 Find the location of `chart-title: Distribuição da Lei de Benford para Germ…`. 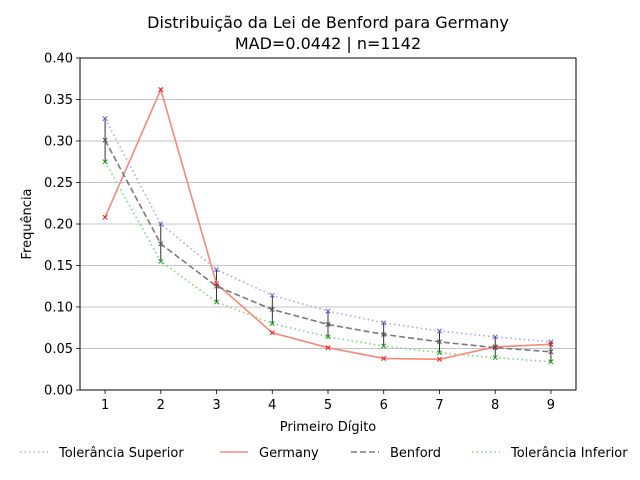

chart-title: Distribuição da Lei de Benford para Germ… is located at coordinates (328, 22).